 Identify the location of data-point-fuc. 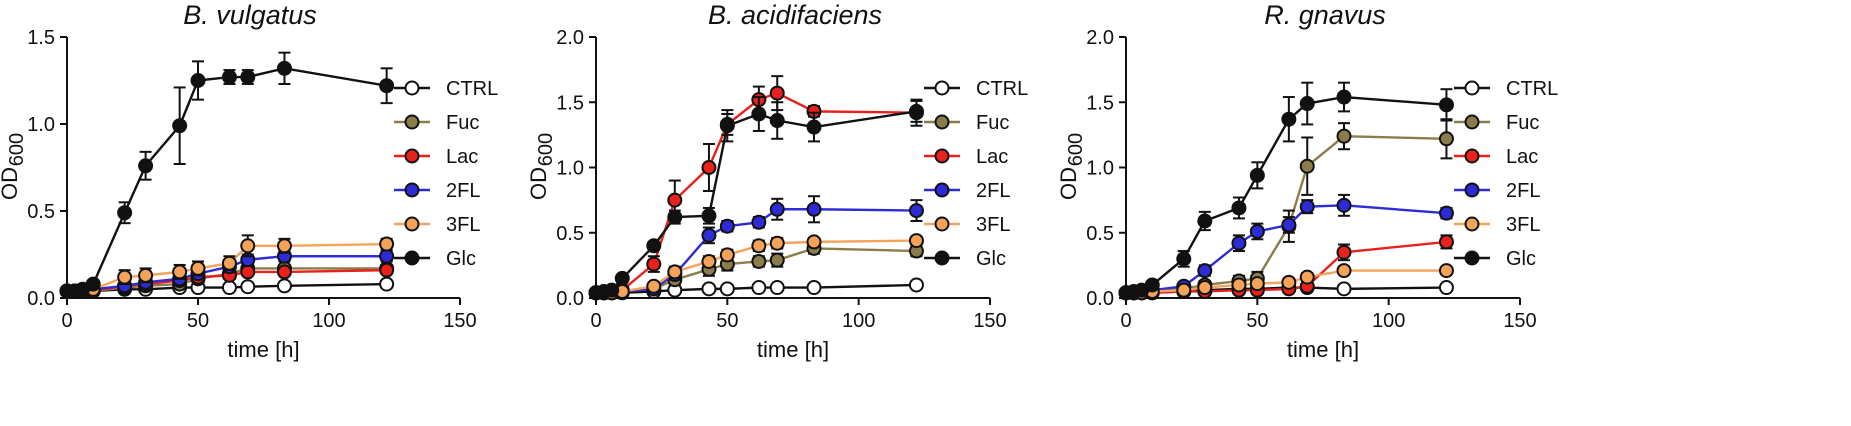
(1344, 136).